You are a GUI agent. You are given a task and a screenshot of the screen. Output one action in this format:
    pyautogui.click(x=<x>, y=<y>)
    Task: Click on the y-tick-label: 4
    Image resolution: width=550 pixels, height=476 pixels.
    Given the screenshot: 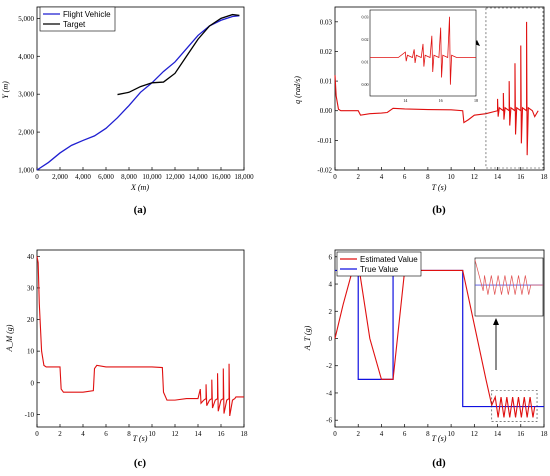 What is the action you would take?
    pyautogui.click(x=331, y=285)
    